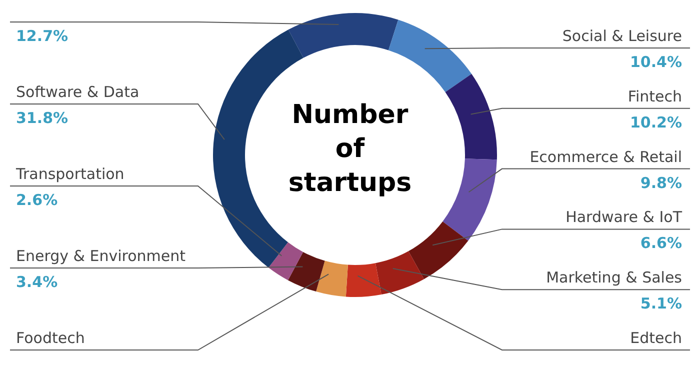 The width and height of the screenshot is (700, 375). I want to click on data-label: 3.4%, so click(37, 282).